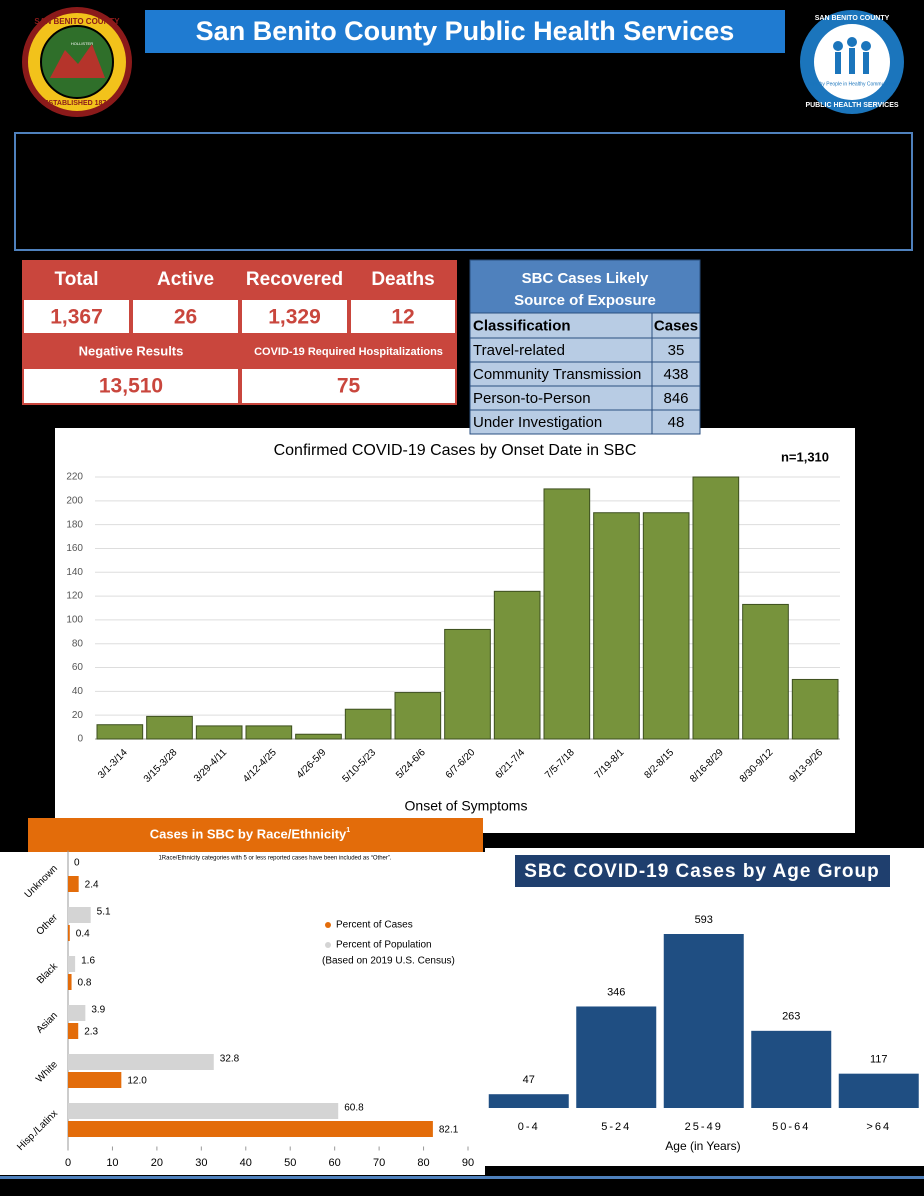 The width and height of the screenshot is (924, 1196). What do you see at coordinates (676, 422) in the screenshot?
I see `row-value: 48` at bounding box center [676, 422].